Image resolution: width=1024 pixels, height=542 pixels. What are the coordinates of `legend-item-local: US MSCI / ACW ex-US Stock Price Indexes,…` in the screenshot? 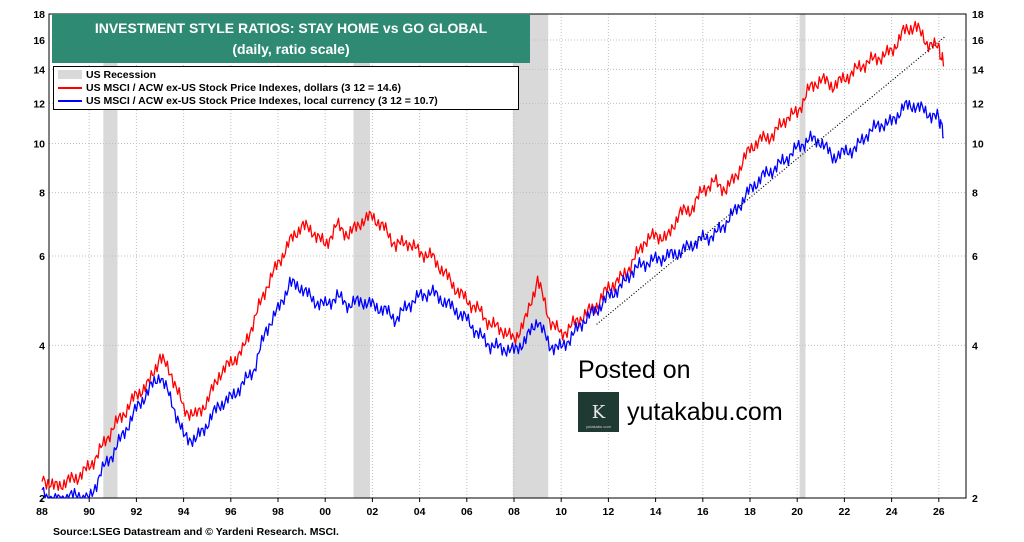 It's located at (248, 100).